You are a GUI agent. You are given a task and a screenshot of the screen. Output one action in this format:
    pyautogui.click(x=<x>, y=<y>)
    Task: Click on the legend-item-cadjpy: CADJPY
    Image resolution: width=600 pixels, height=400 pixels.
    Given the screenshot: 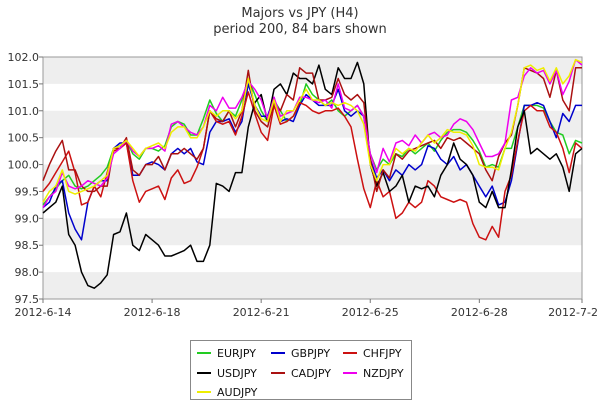 What is the action you would take?
    pyautogui.click(x=301, y=374)
    